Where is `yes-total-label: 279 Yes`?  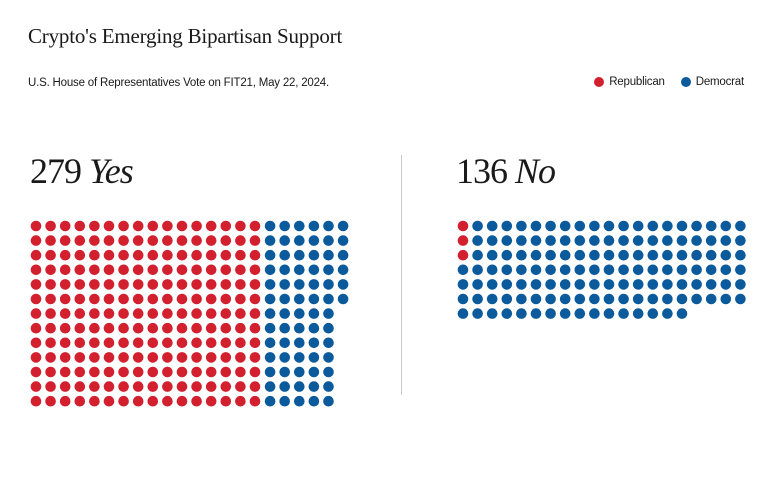 yes-total-label: 279 Yes is located at coordinates (82, 171).